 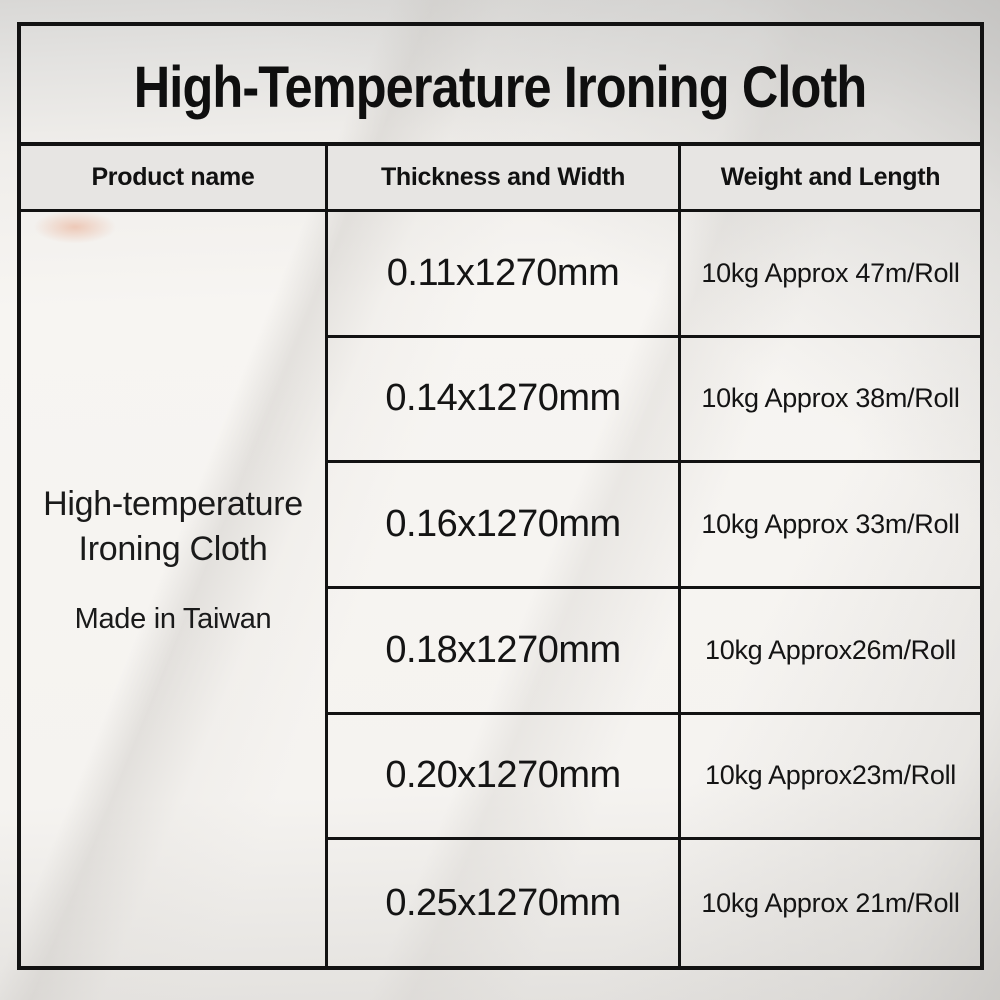 What do you see at coordinates (173, 503) in the screenshot?
I see `product-name-line-1: High-temperature` at bounding box center [173, 503].